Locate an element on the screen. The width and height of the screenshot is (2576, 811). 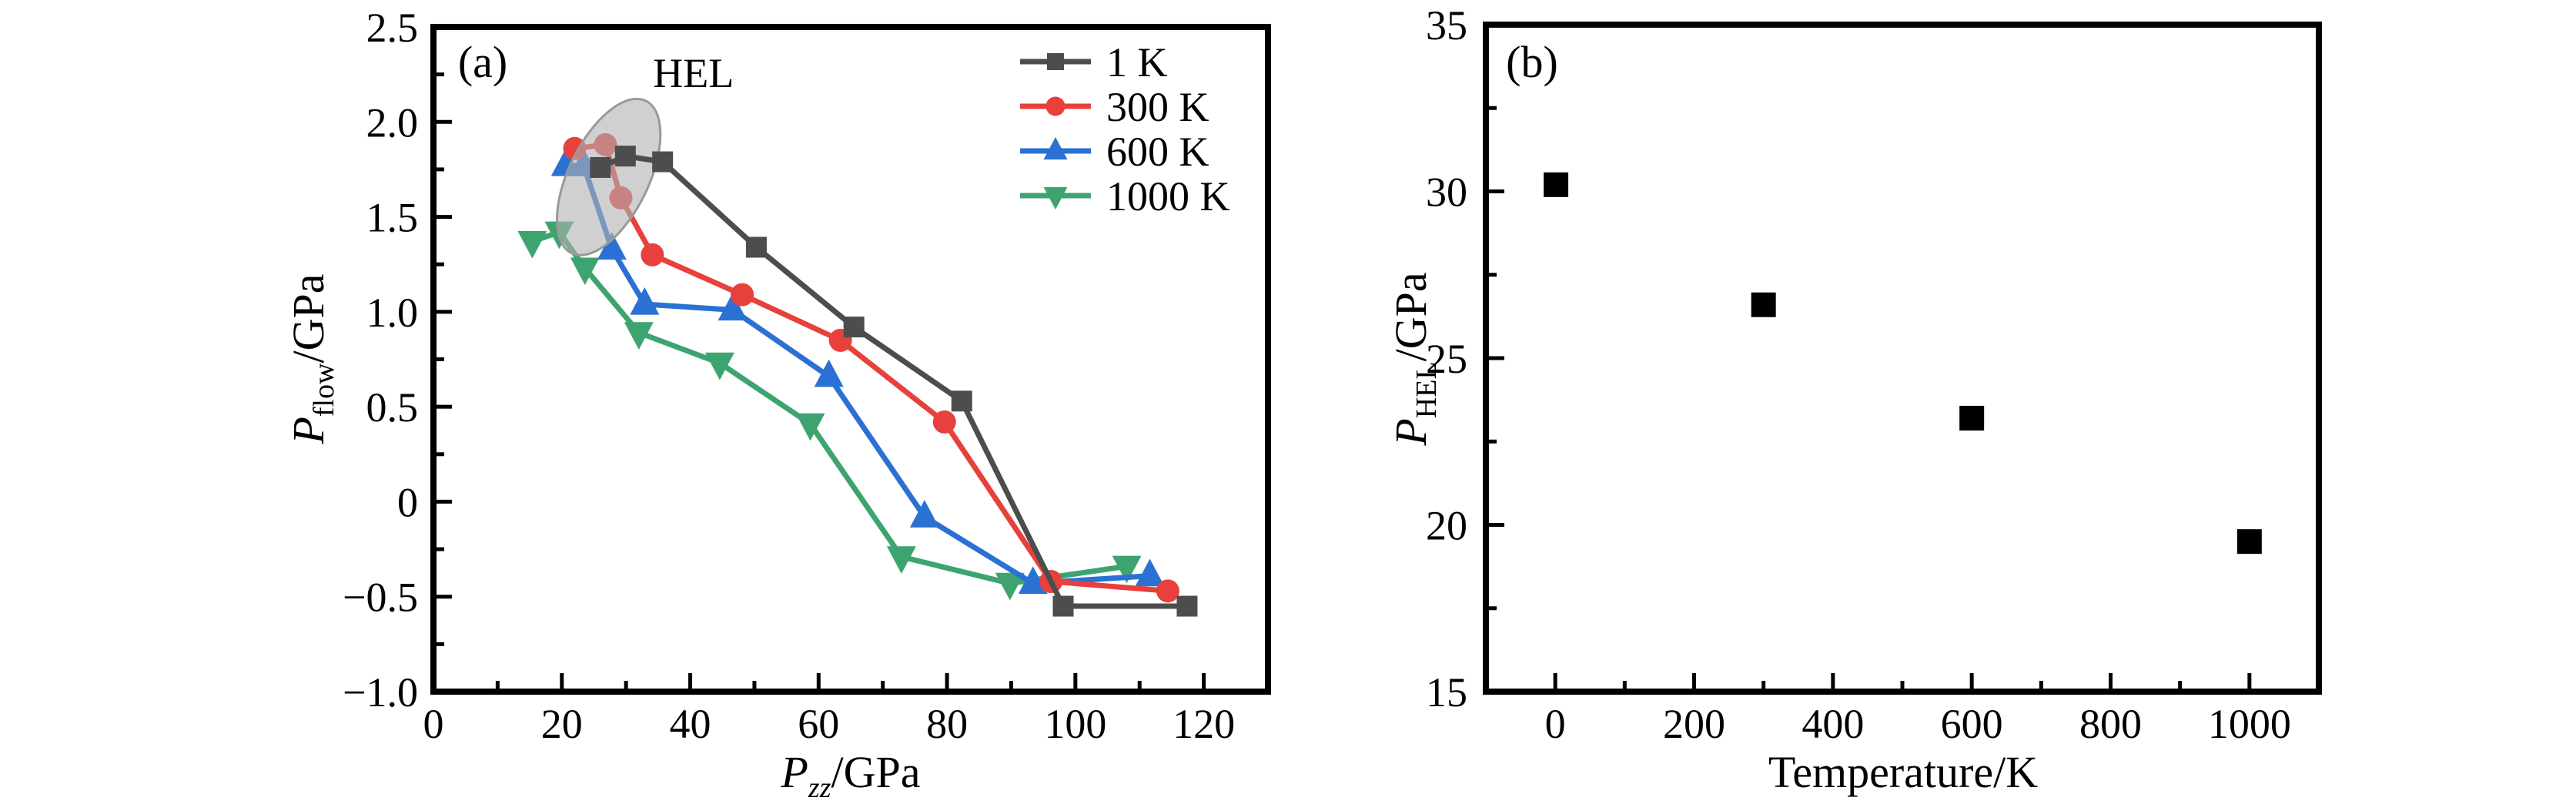
legend-item-1000-k: 1000 K is located at coordinates (1125, 196).